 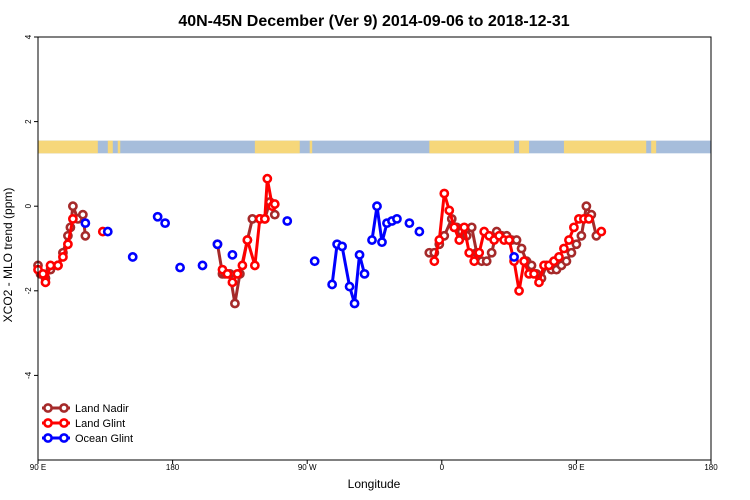 What do you see at coordinates (28, 205) in the screenshot?
I see `y-tick-label: 0` at bounding box center [28, 205].